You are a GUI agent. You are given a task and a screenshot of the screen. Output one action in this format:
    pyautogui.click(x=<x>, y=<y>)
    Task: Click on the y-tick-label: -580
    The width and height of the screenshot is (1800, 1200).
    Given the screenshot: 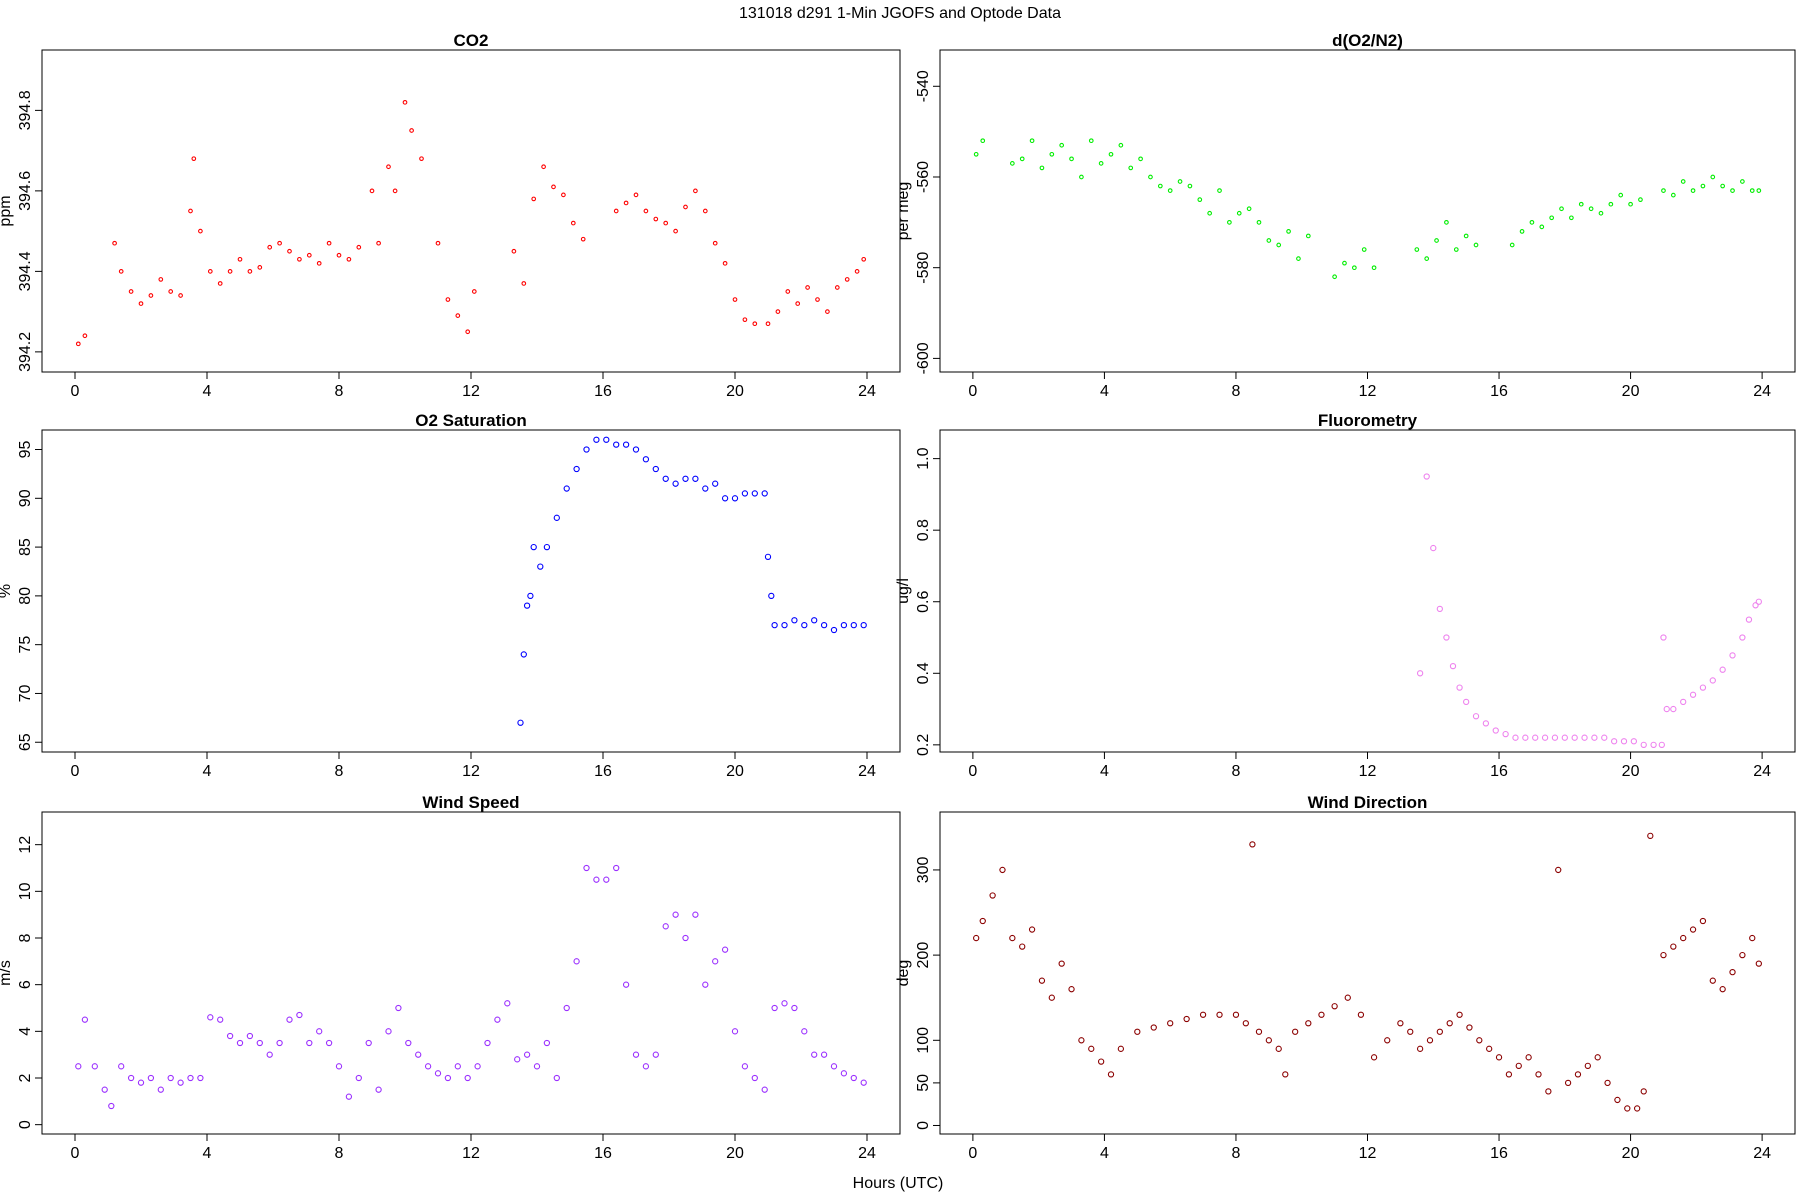 What is the action you would take?
    pyautogui.click(x=923, y=268)
    